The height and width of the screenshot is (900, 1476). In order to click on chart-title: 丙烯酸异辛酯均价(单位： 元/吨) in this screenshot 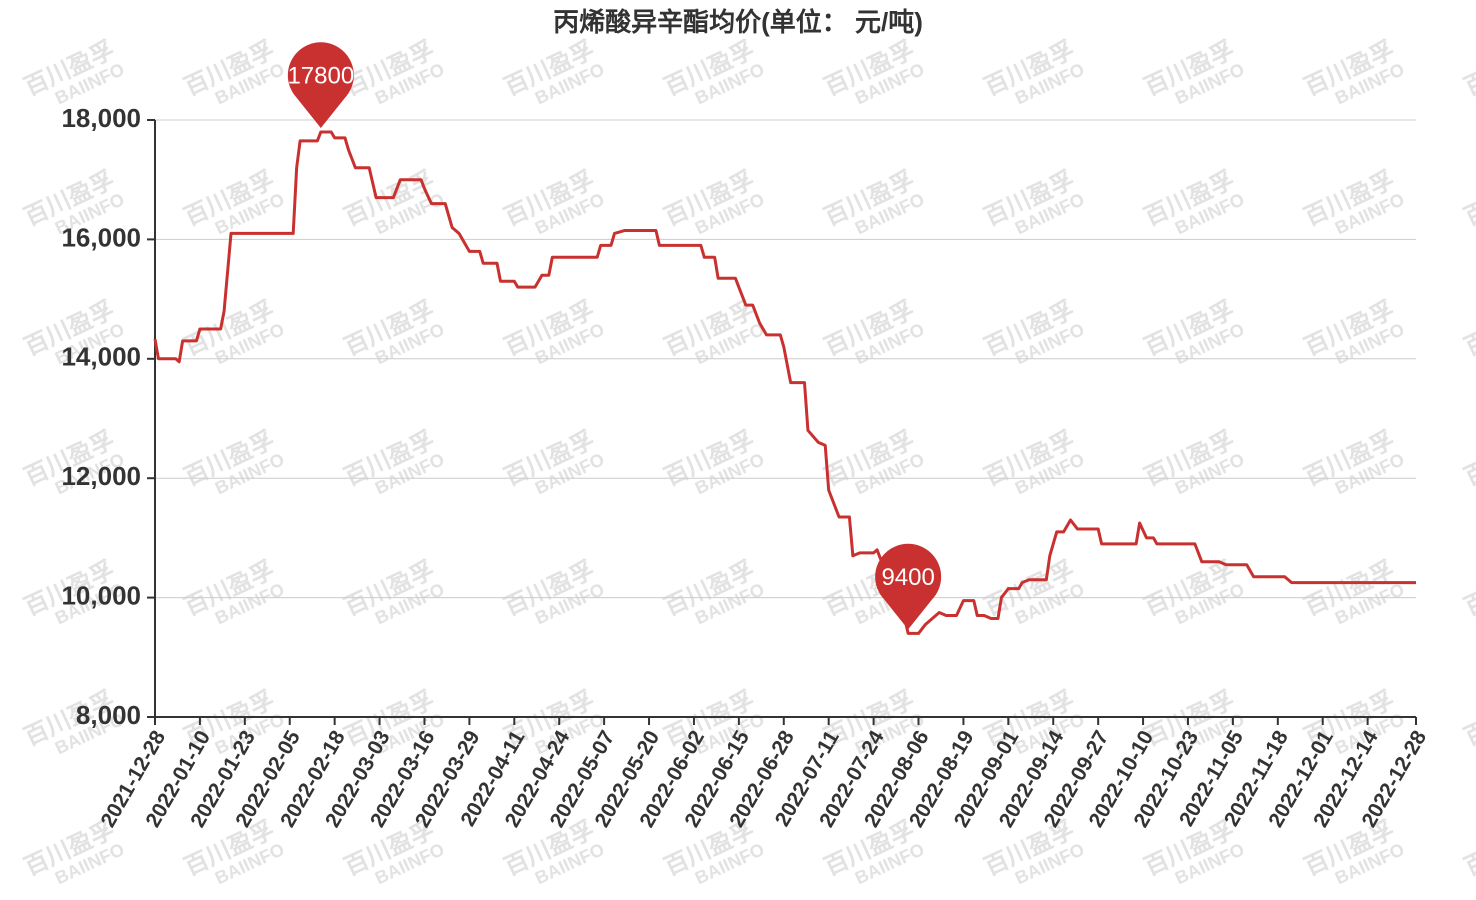, I will do `click(738, 22)`.